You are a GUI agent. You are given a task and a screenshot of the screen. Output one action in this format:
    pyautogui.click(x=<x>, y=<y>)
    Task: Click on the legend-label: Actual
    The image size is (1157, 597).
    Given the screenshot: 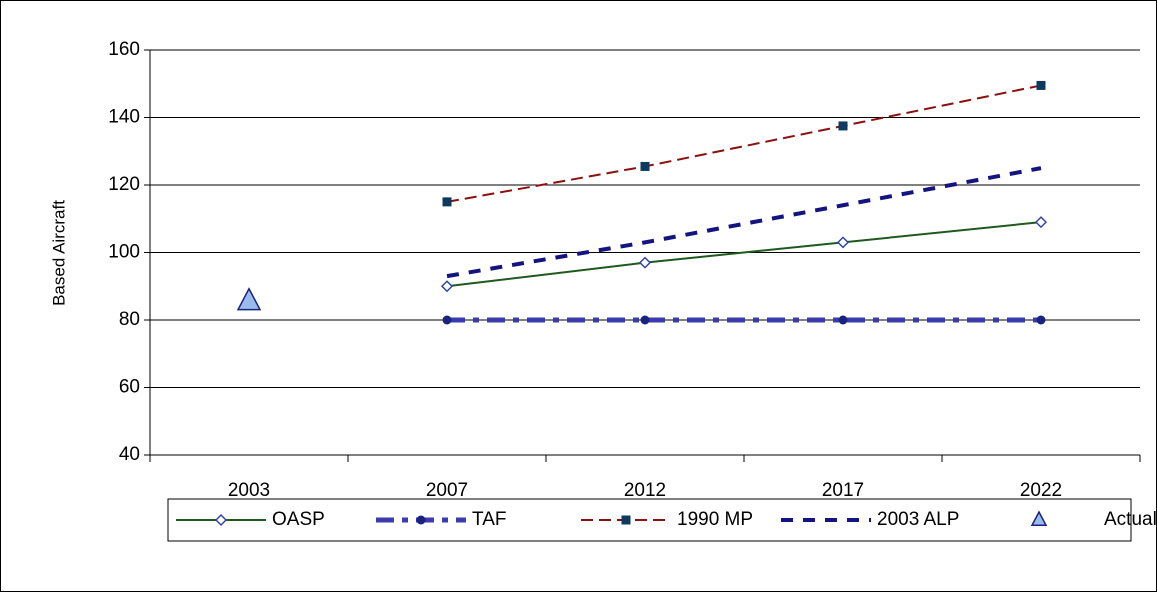 What is the action you would take?
    pyautogui.click(x=1130, y=519)
    